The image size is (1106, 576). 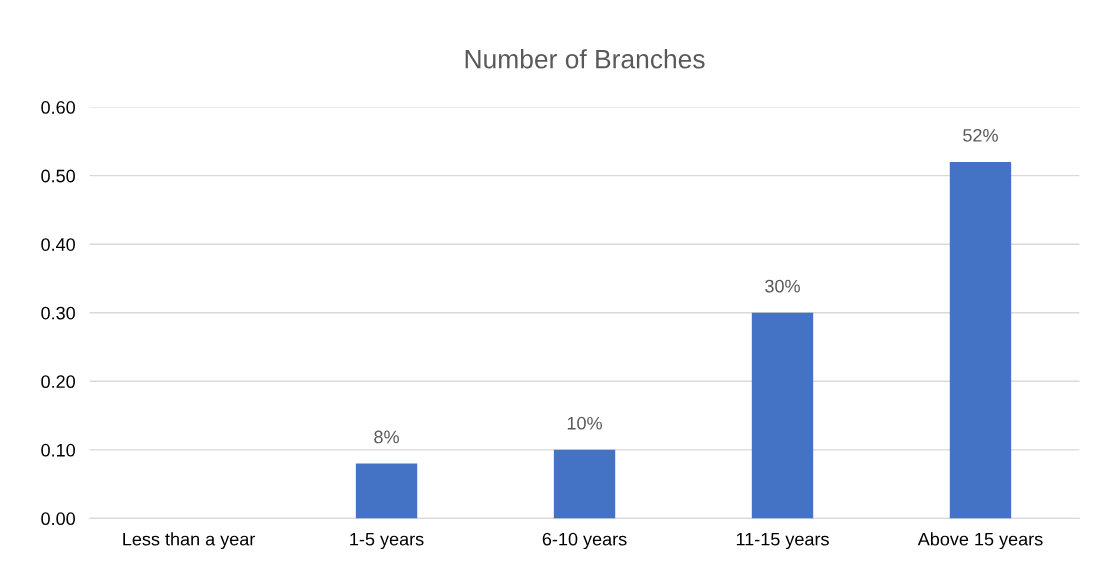 What do you see at coordinates (980, 135) in the screenshot?
I see `data-label: 52%` at bounding box center [980, 135].